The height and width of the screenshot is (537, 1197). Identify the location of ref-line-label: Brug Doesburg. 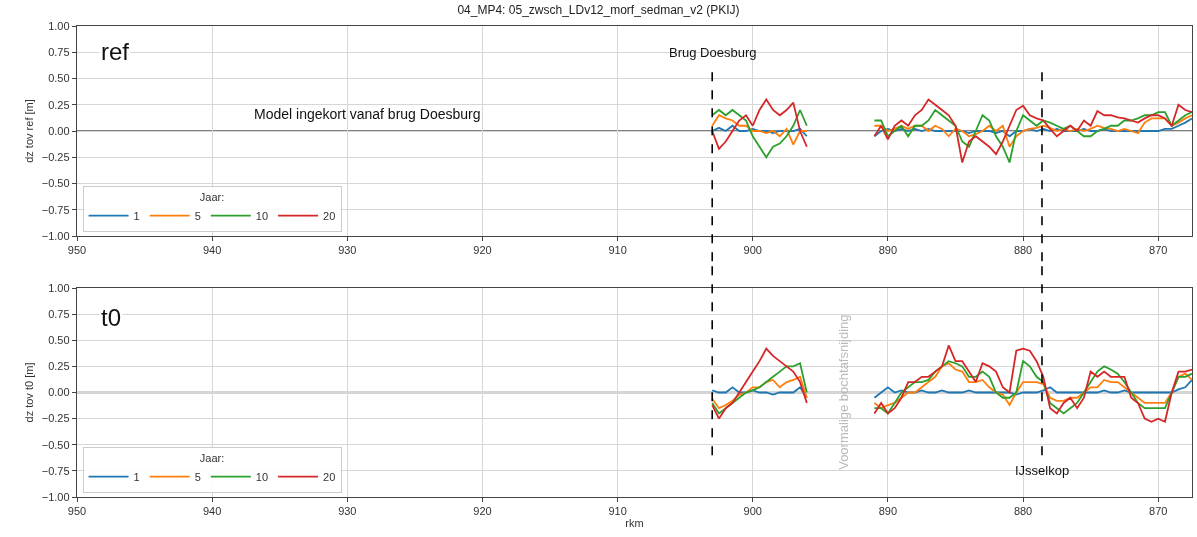
(713, 52).